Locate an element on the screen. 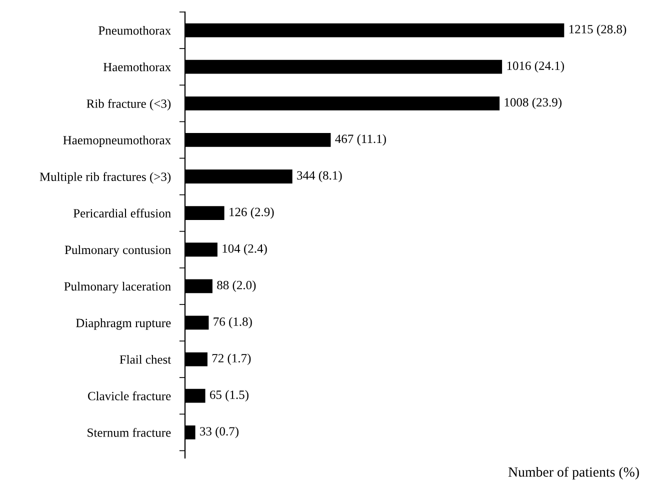  y-tick-label: Multiple rib fractures (>3) is located at coordinates (105, 178).